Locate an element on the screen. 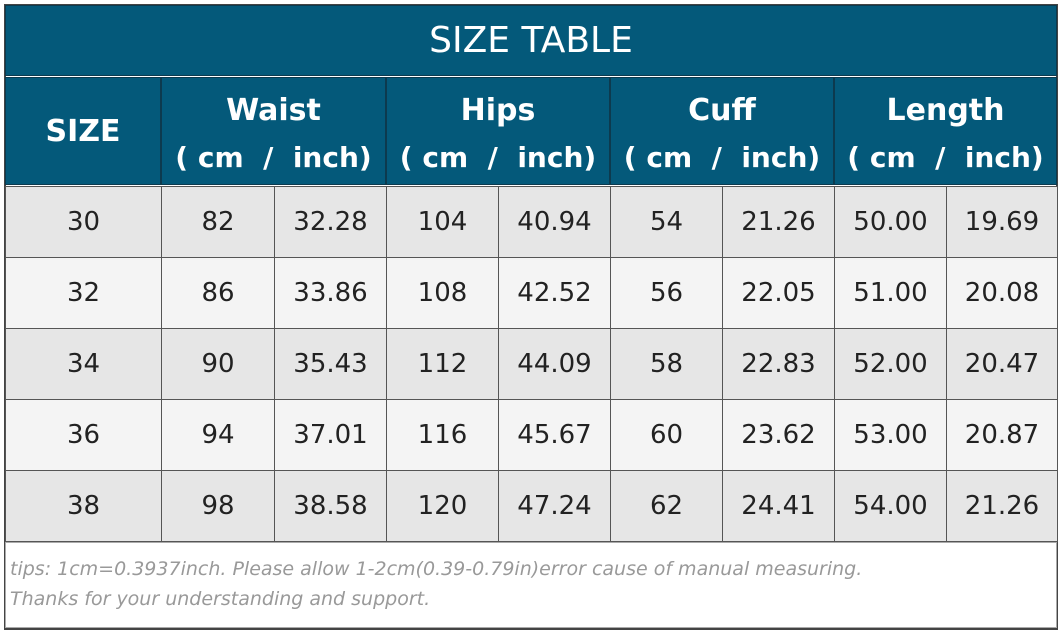  table-cell: 33.86 is located at coordinates (330, 293).